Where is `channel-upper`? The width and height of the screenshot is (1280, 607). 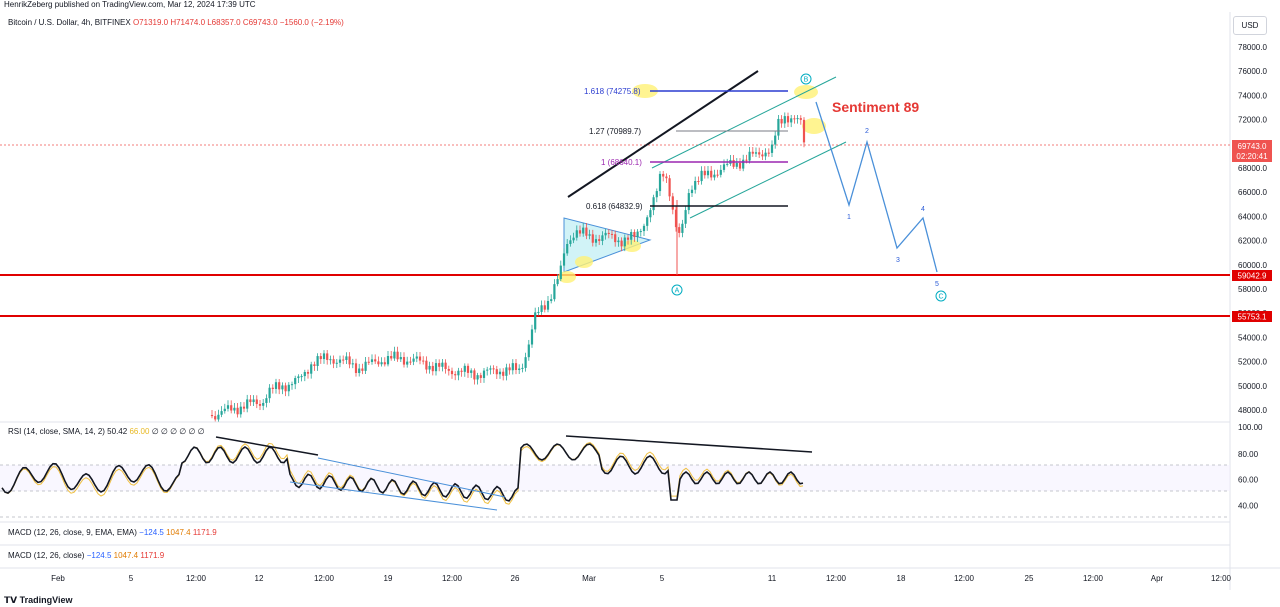
channel-upper is located at coordinates (744, 122).